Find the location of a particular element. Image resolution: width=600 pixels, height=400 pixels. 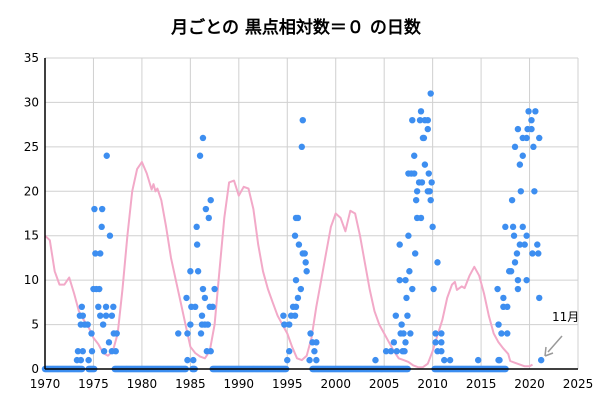

x-tick-label: 2005 is located at coordinates (384, 384).